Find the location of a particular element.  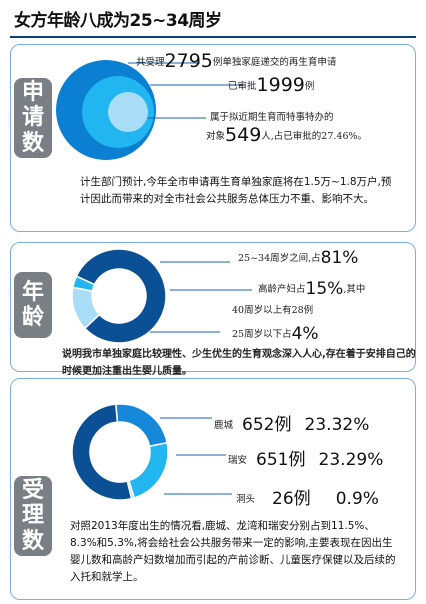

section-tab-age: 年 龄 is located at coordinates (33, 305).